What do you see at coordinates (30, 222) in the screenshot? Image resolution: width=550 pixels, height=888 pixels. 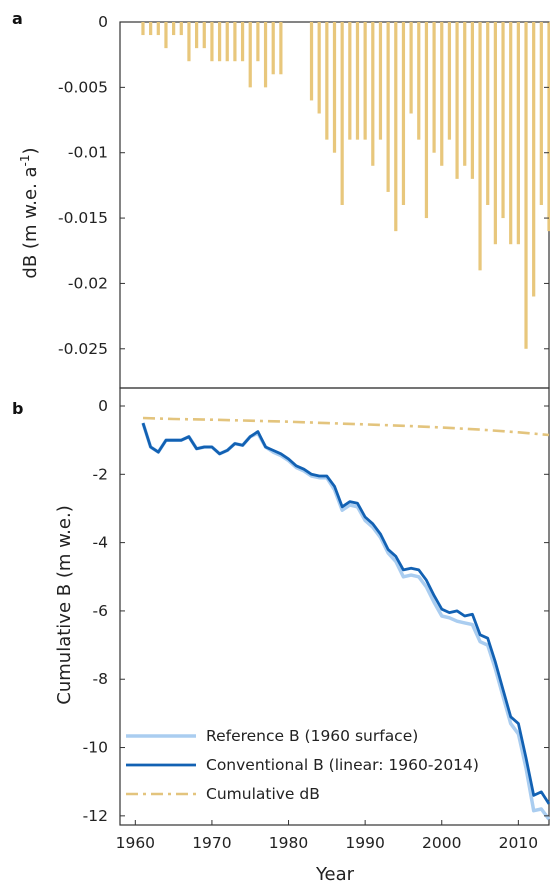 I see `panel-a-y-axis-label-main: dB (m w.e. a` at bounding box center [30, 222].